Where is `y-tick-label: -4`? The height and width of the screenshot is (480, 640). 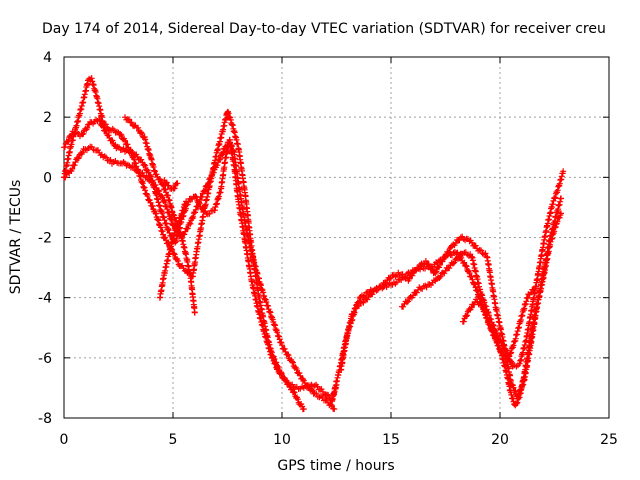
y-tick-label: -4 is located at coordinates (45, 299).